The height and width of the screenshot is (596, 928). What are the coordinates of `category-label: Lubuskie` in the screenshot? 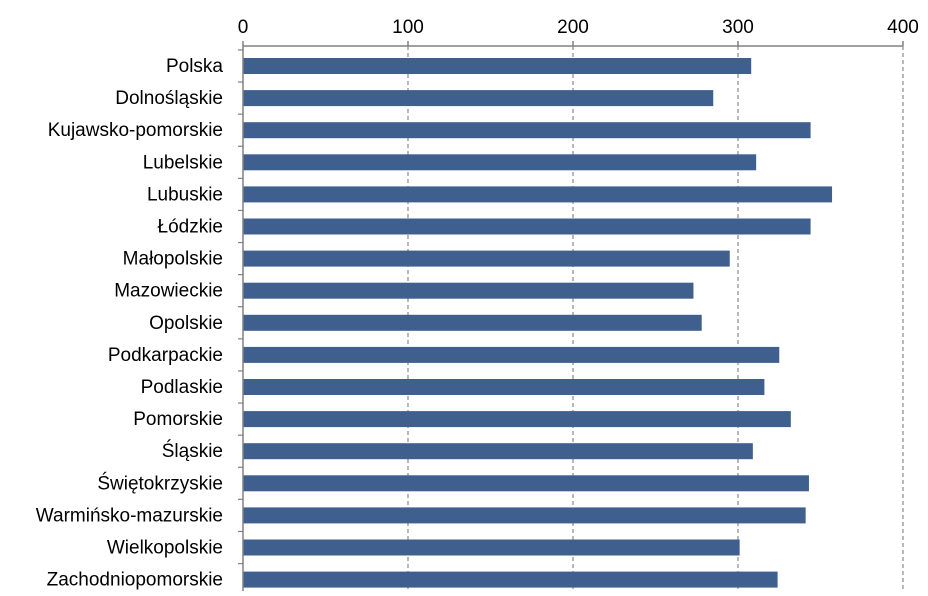 It's located at (185, 194).